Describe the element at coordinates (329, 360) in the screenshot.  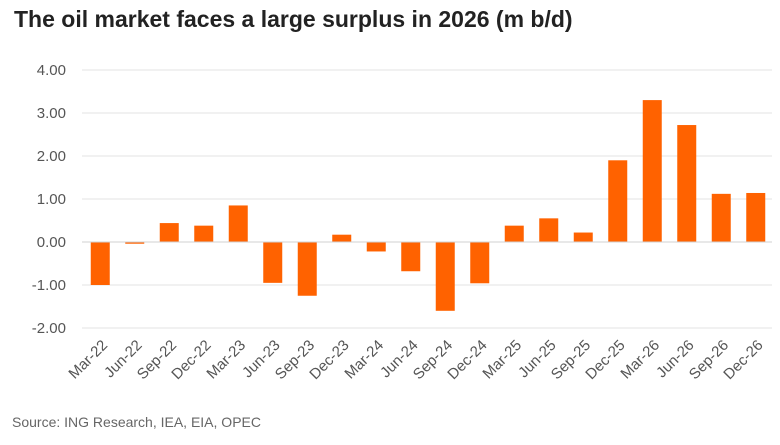
I see `x-tick-label: Dec-23` at that location.